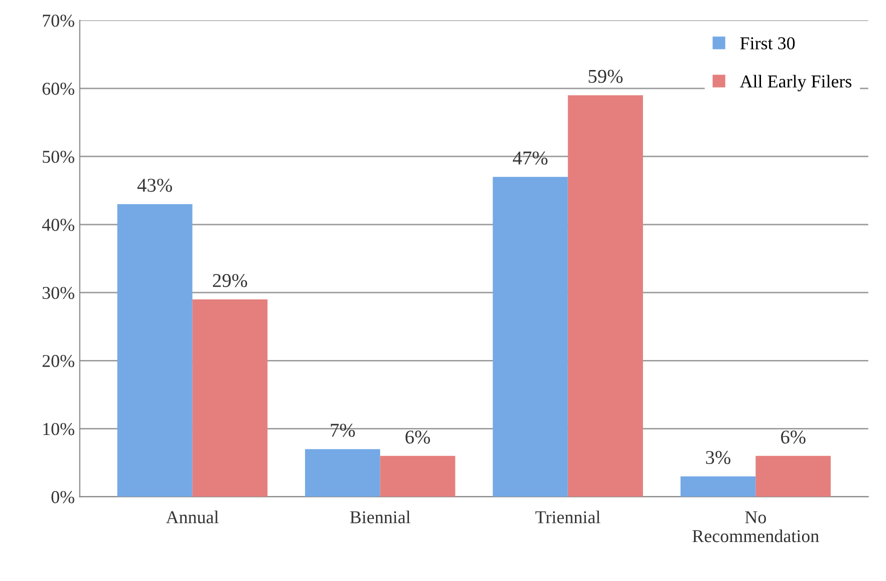 This screenshot has height=581, width=886. What do you see at coordinates (530, 158) in the screenshot?
I see `data-label: 47%` at bounding box center [530, 158].